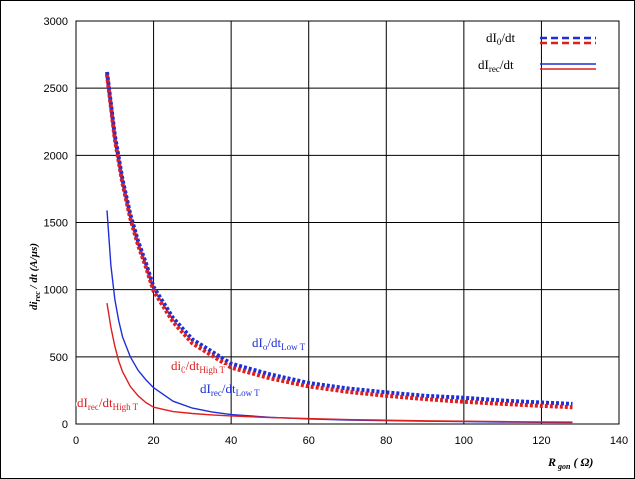  What do you see at coordinates (153, 441) in the screenshot?
I see `x-tick-label-1: 20` at bounding box center [153, 441].